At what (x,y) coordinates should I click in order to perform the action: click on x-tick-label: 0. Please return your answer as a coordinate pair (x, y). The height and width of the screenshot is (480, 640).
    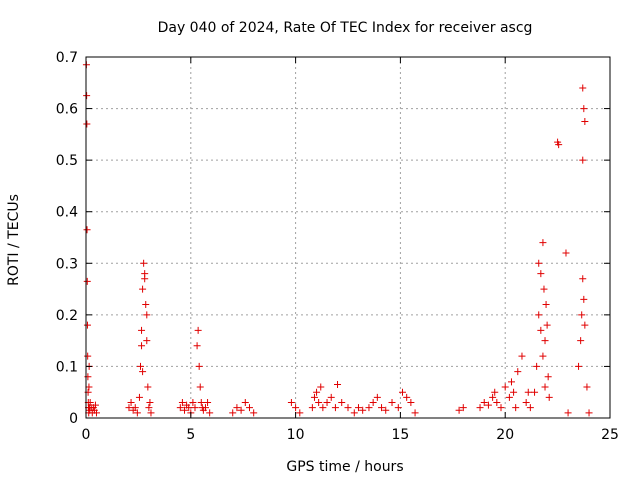
    Looking at the image, I should click on (86, 435).